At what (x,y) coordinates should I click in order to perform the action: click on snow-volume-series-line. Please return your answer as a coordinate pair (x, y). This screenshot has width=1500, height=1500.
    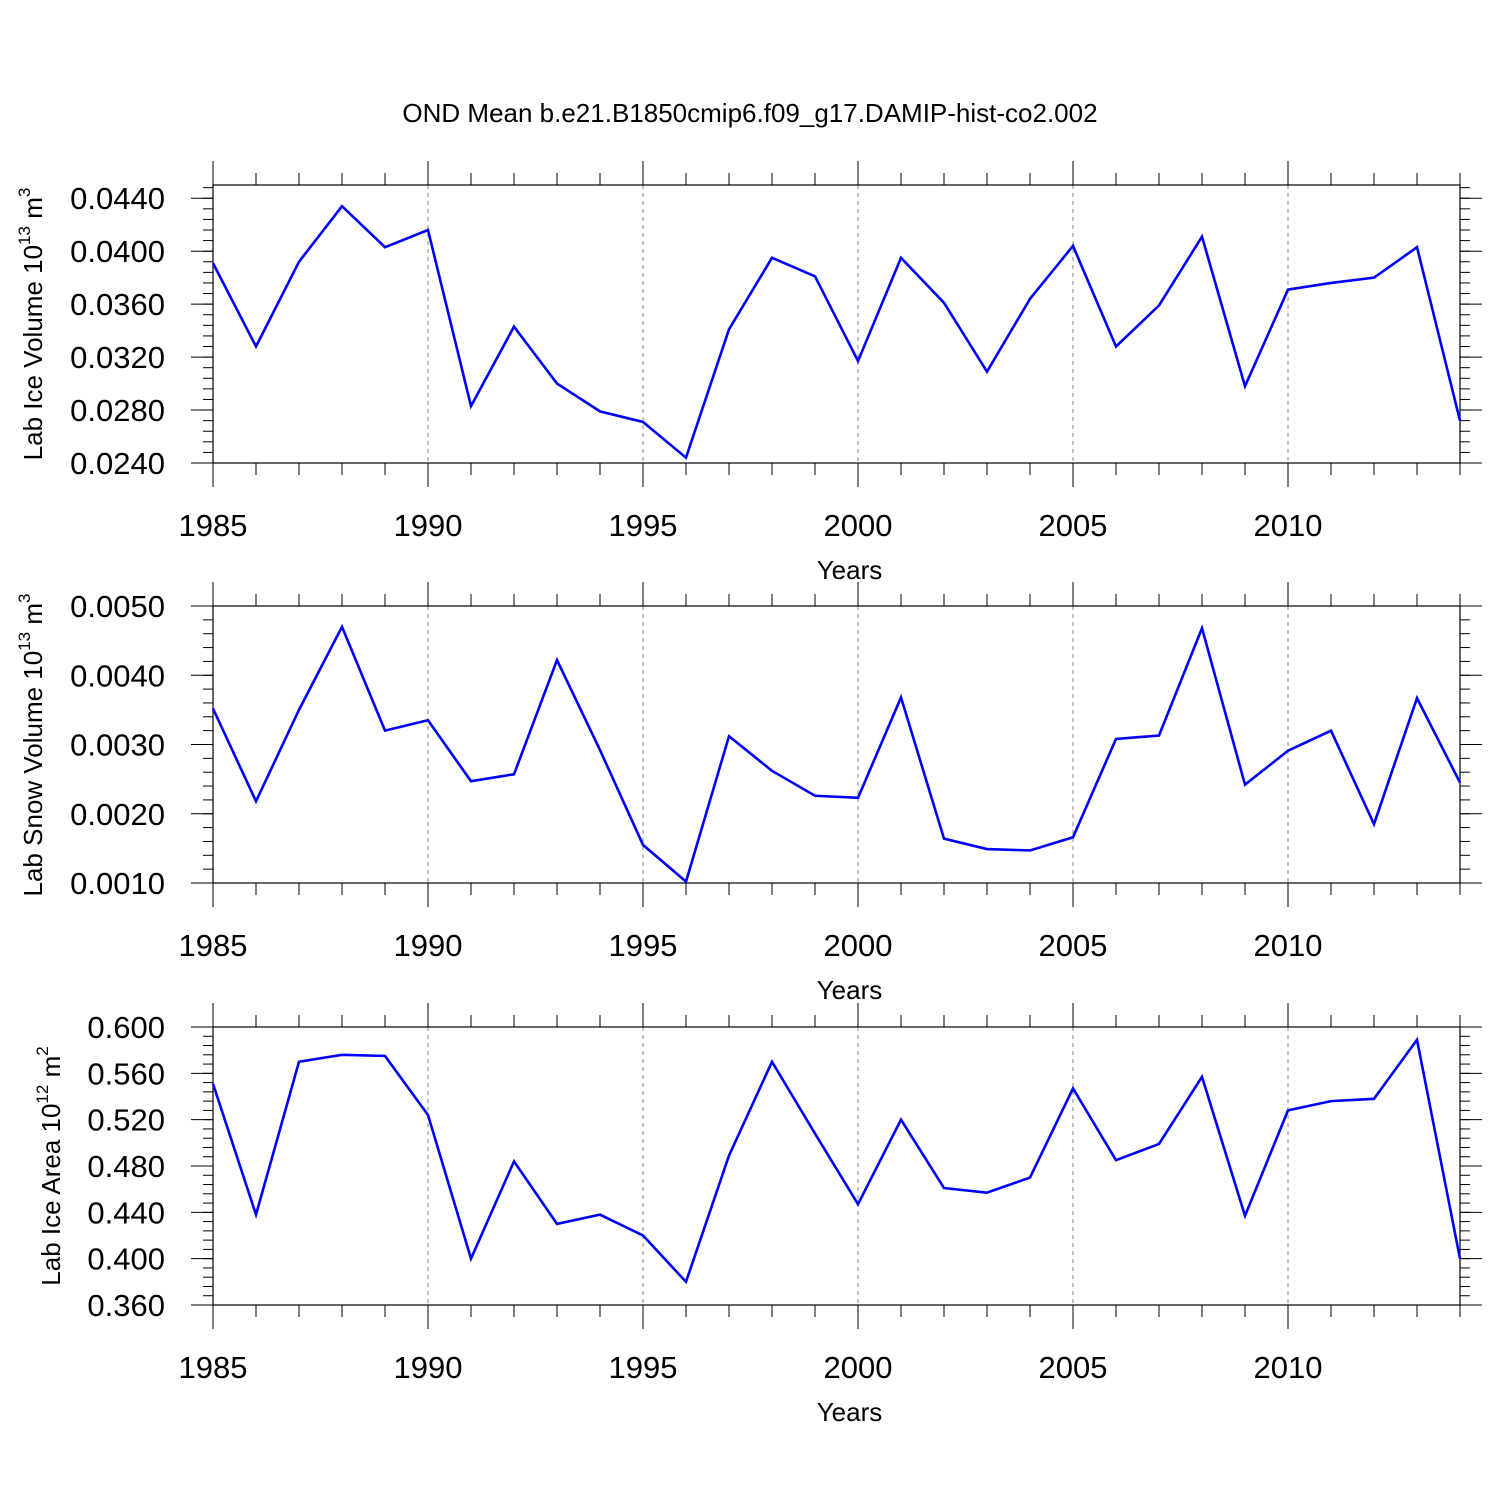
    Looking at the image, I should click on (836, 753).